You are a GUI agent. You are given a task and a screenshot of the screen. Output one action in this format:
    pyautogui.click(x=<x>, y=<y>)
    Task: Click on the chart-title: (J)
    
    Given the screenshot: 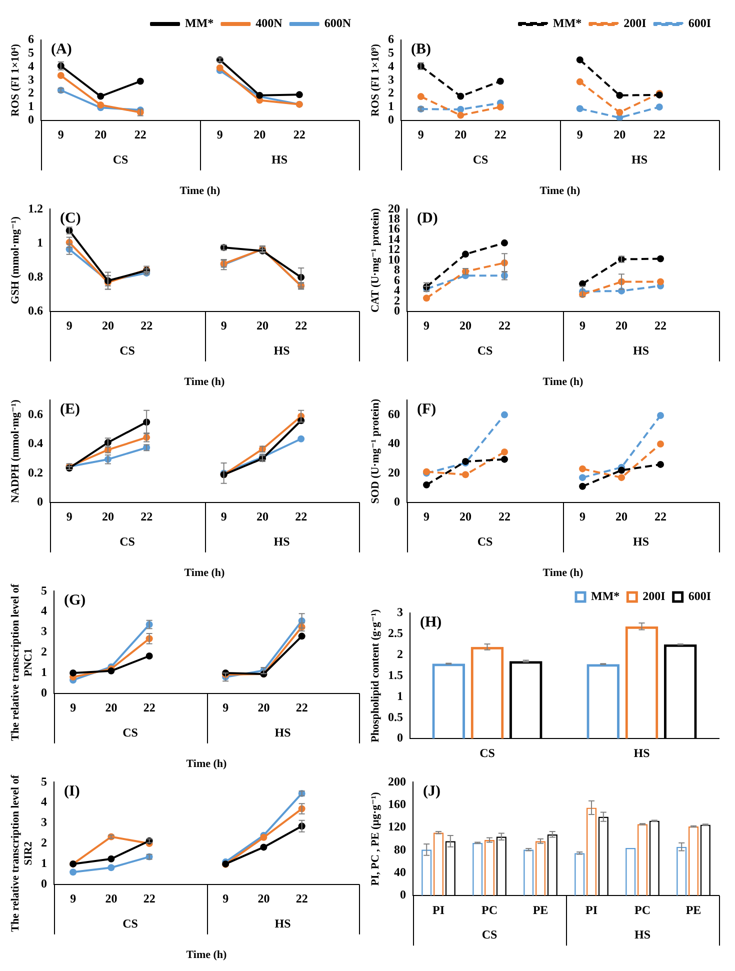 What is the action you would take?
    pyautogui.click(x=431, y=792)
    